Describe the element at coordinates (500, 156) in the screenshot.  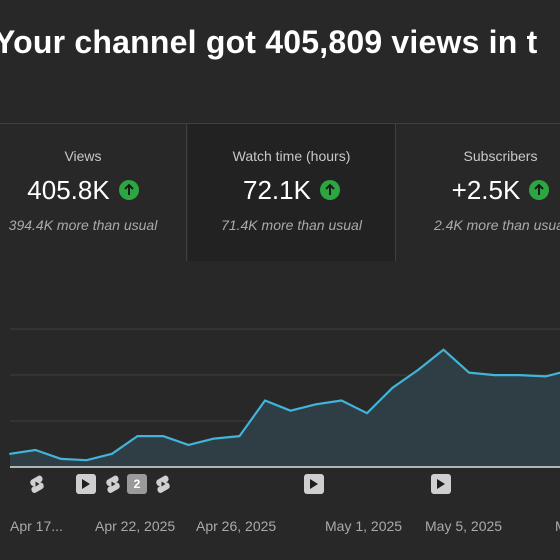
I see `metric-label: Subscribers` at that location.